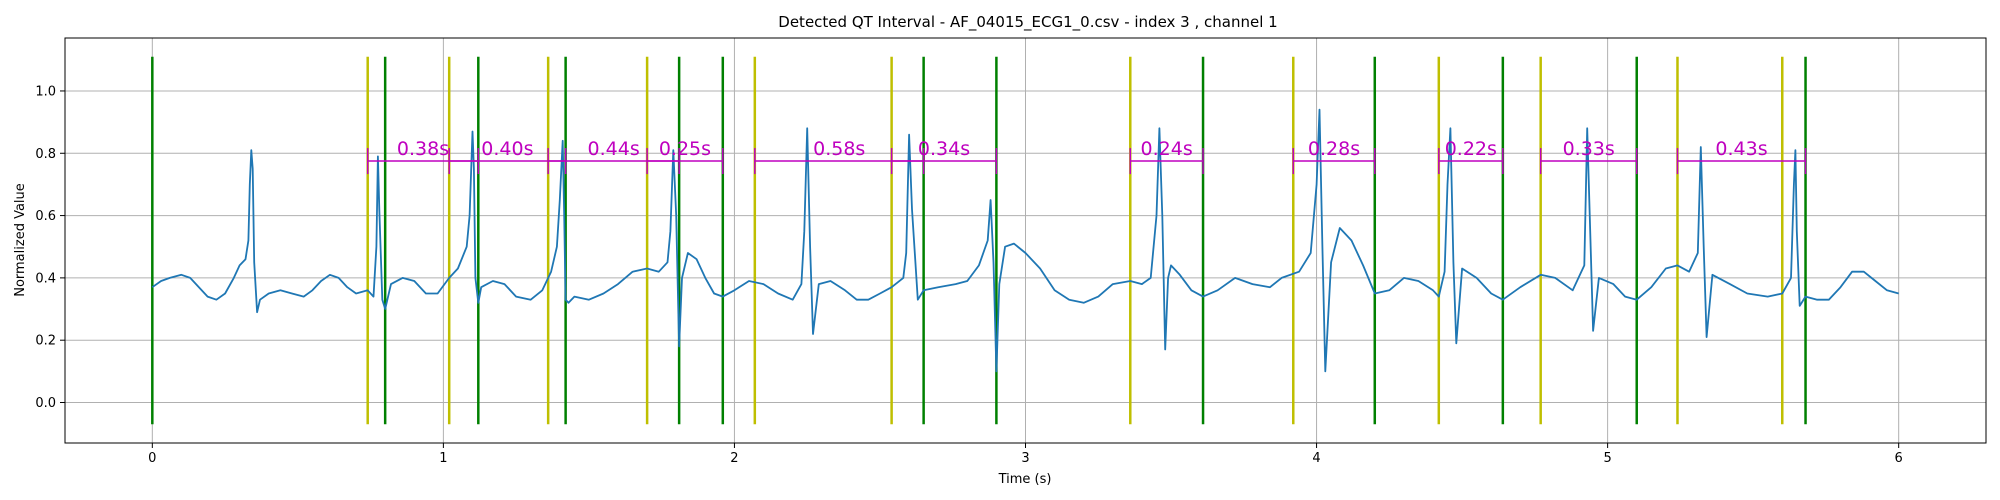 The width and height of the screenshot is (2000, 500). I want to click on x-tick-label: 1, so click(443, 458).